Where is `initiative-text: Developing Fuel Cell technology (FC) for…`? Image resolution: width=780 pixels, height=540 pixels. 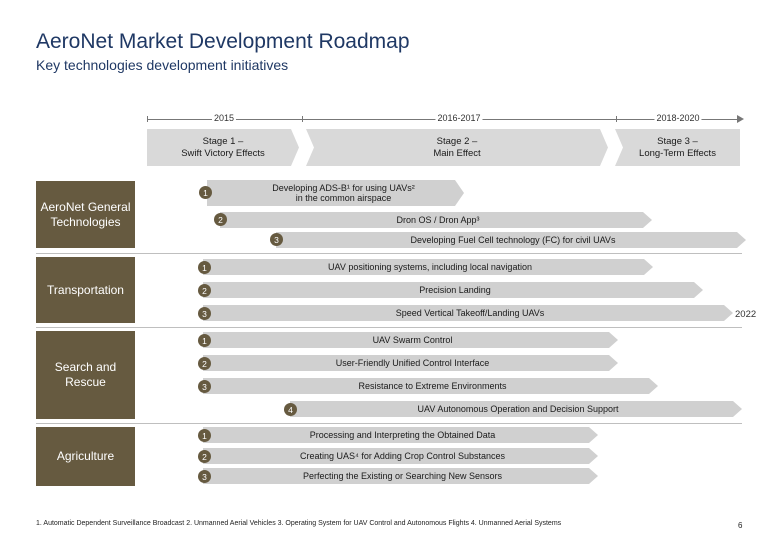
initiative-text: Developing Fuel Cell technology (FC) for… is located at coordinates (513, 240).